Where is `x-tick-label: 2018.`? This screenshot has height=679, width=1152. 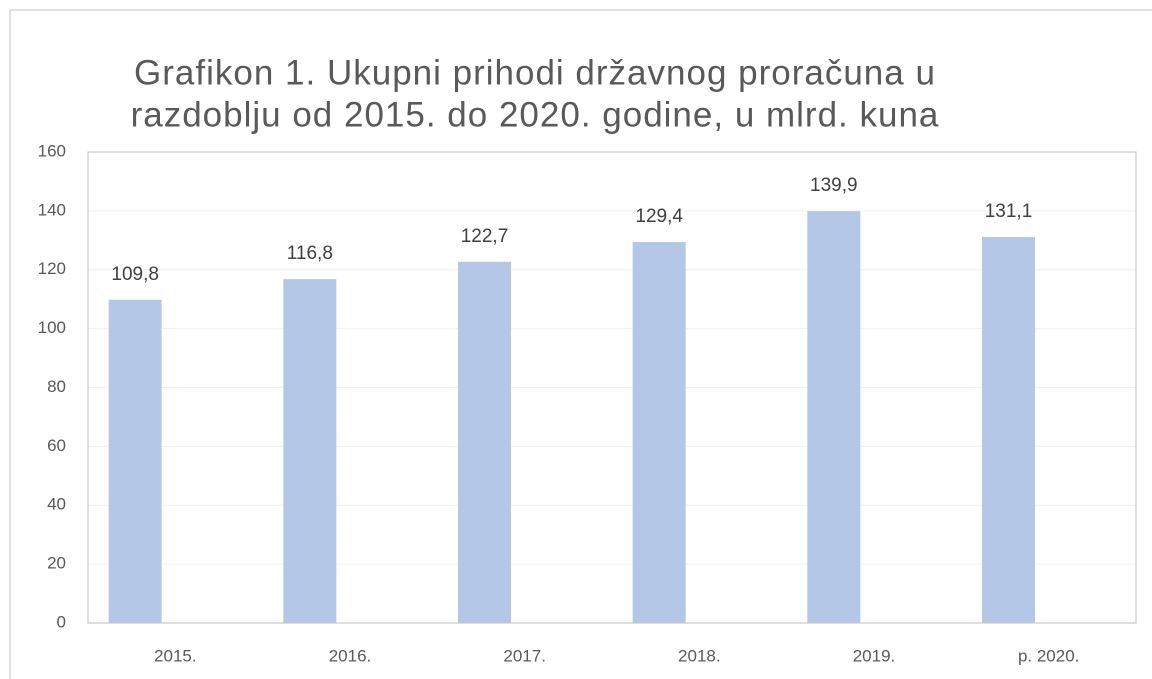 x-tick-label: 2018. is located at coordinates (699, 655).